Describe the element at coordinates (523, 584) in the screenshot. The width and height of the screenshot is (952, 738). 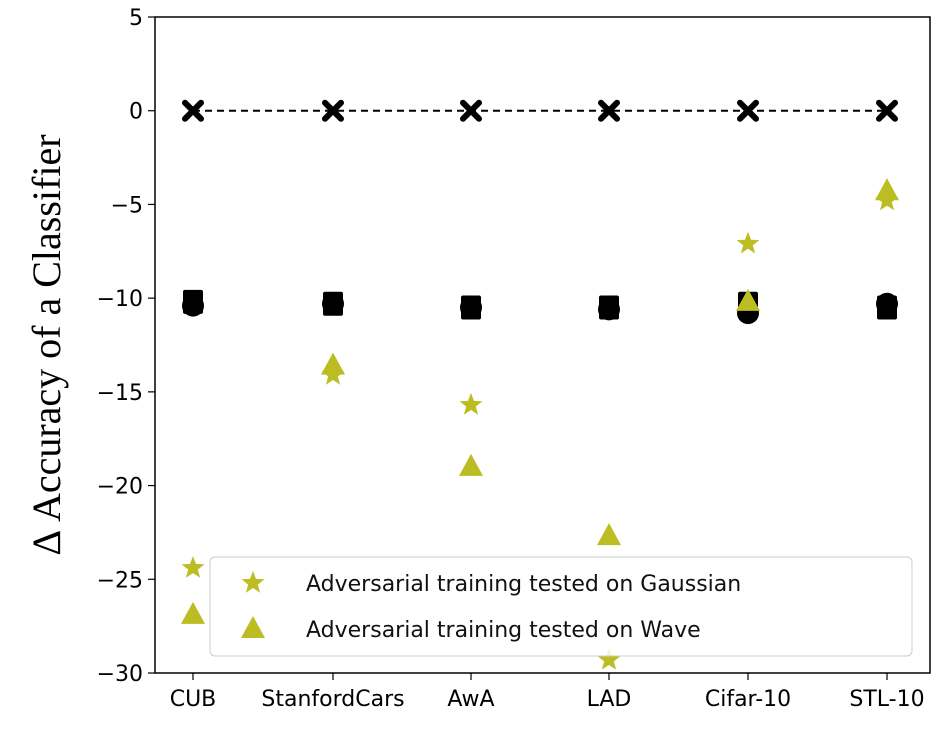
I see `legend-label: Adversarial training tested on Gaussian` at that location.